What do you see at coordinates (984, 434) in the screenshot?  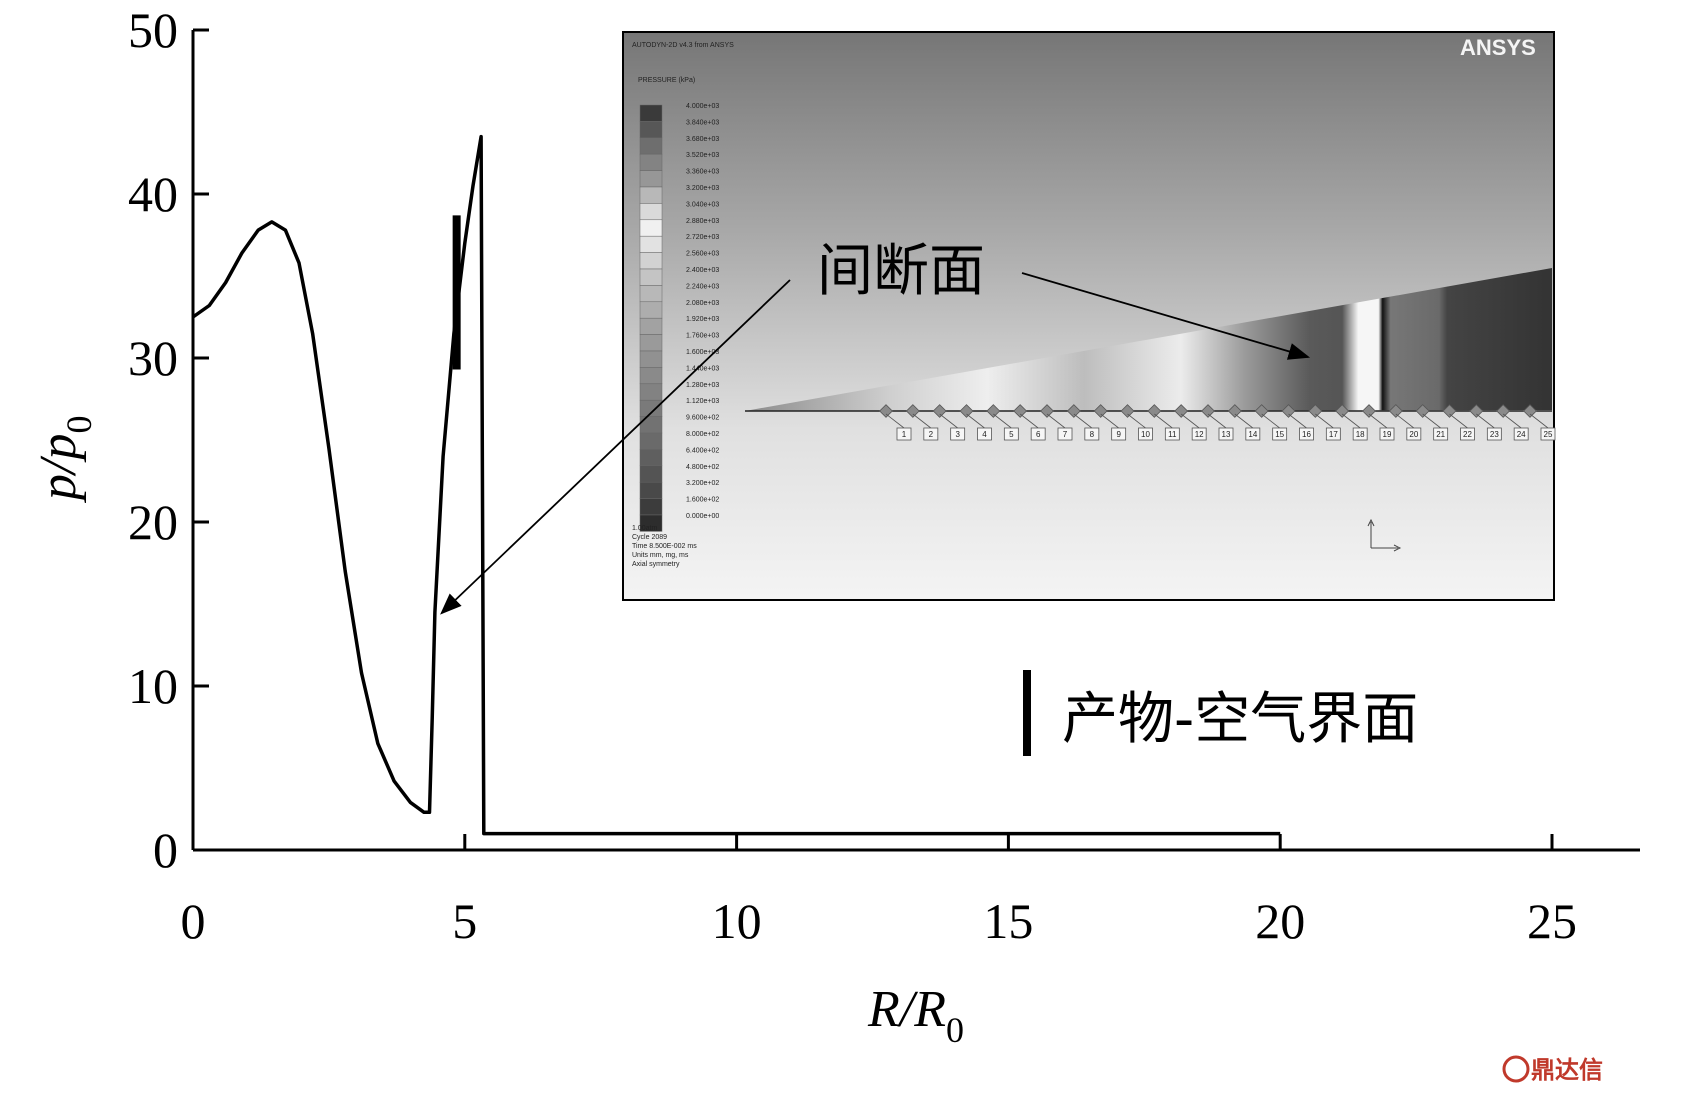 I see `gauge-node-label: 4` at bounding box center [984, 434].